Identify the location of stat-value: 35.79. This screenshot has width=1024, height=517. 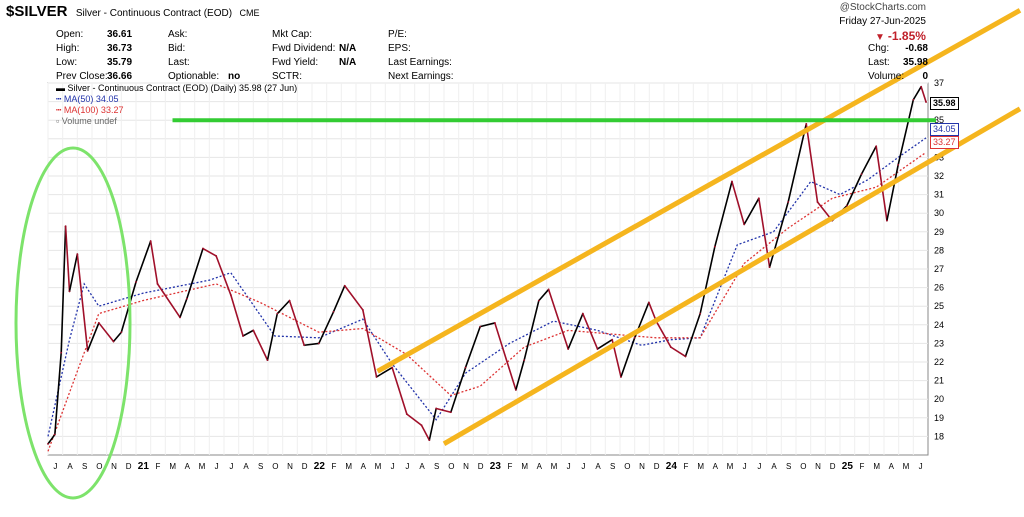
(120, 62).